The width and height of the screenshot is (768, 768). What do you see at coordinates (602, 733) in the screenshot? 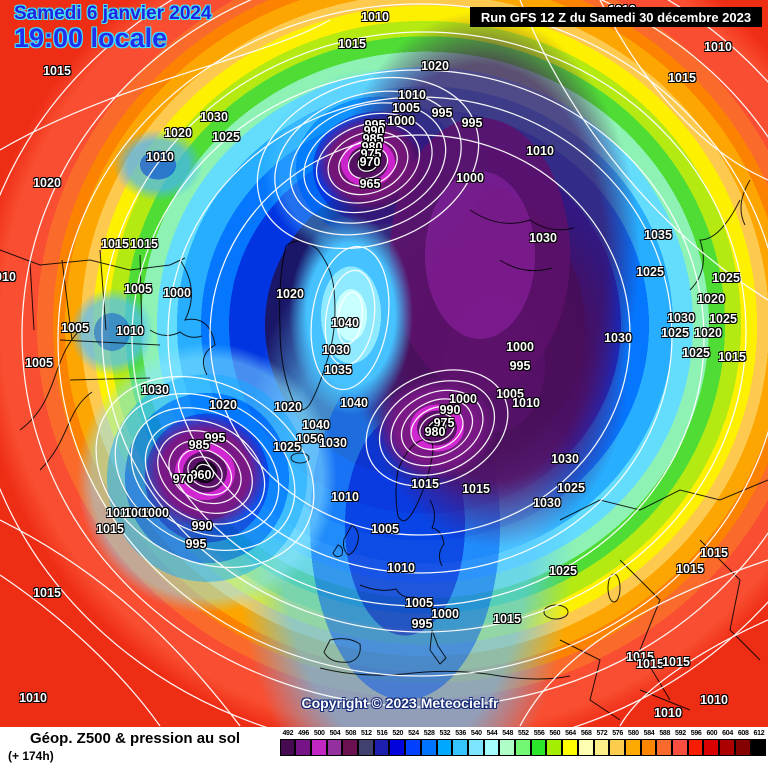
I see `colorbar-value: 572` at bounding box center [602, 733].